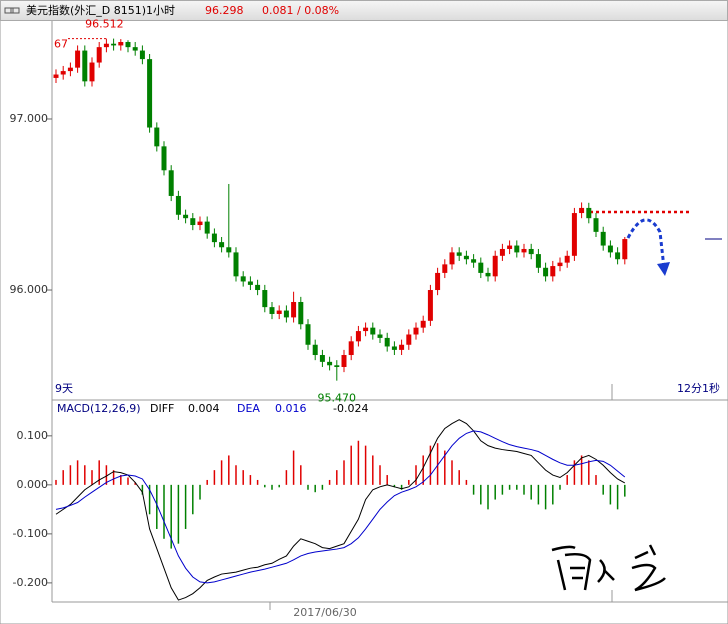 This screenshot has width=728, height=624. I want to click on y-tick-label: -0.200, so click(30, 582).